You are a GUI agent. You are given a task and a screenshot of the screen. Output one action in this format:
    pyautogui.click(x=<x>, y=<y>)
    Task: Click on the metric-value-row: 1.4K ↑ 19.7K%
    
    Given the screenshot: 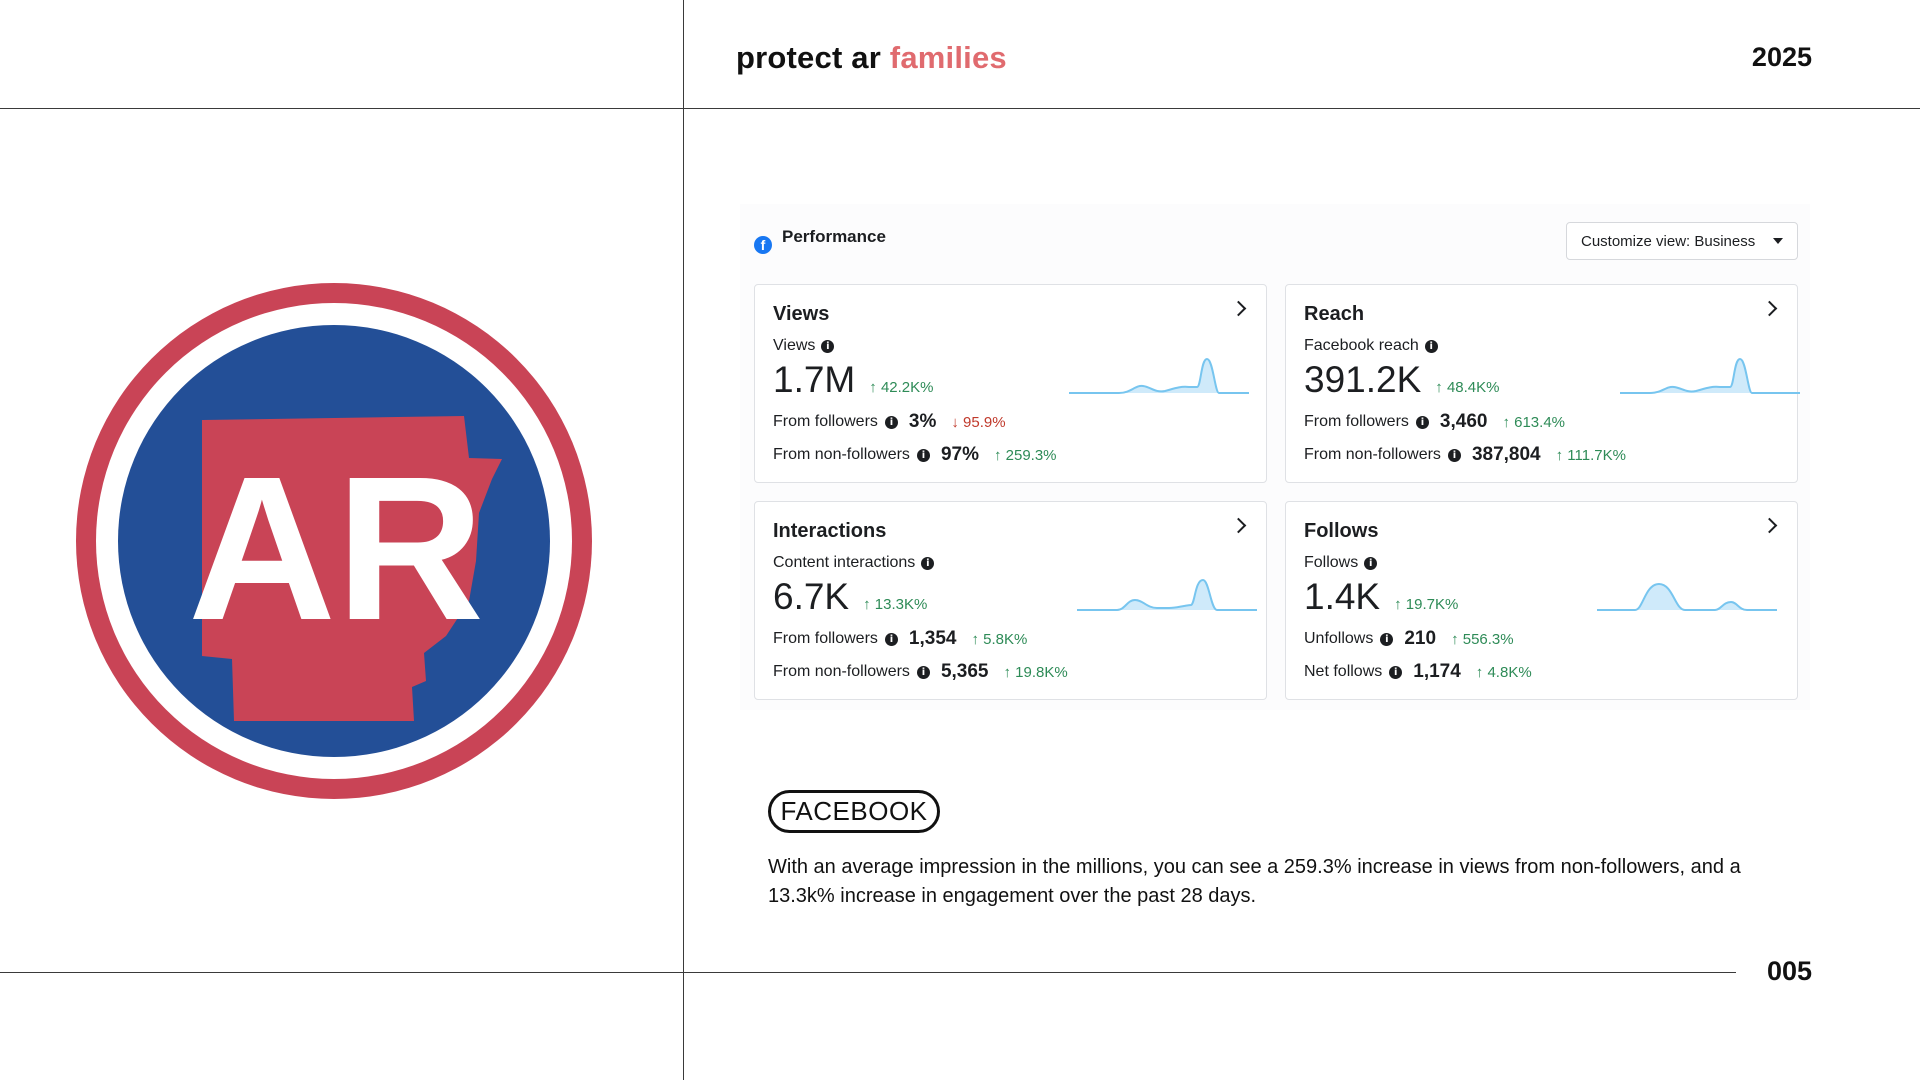 What is the action you would take?
    pyautogui.click(x=1381, y=597)
    